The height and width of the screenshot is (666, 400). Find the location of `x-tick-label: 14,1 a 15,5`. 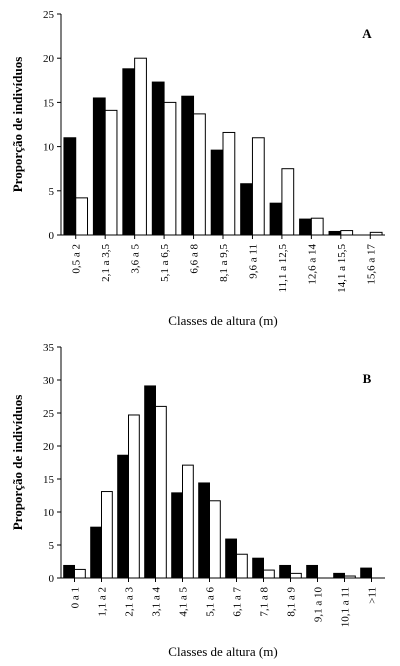

x-tick-label: 14,1 a 15,5 is located at coordinates (342, 268).